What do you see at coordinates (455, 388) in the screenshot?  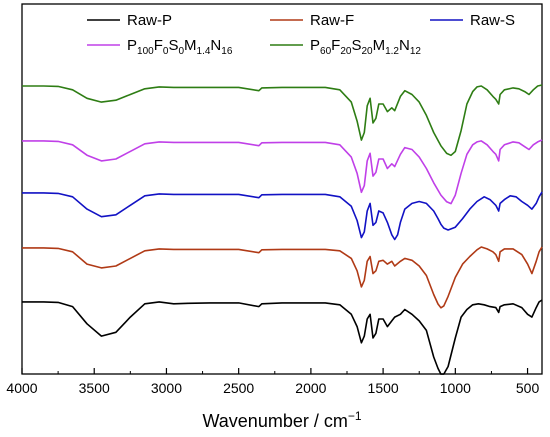 I see `x-tick-label: 1000` at bounding box center [455, 388].